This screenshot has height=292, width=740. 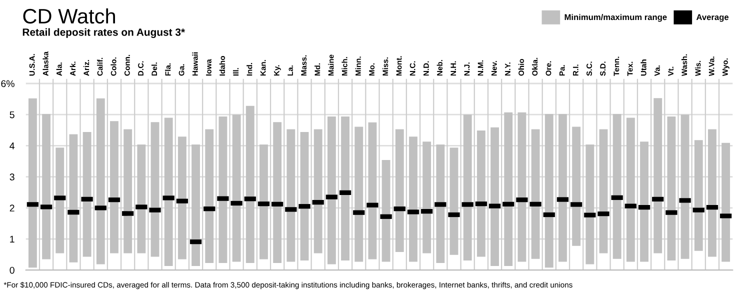 I want to click on chart-title: CD Watch, so click(x=69, y=16).